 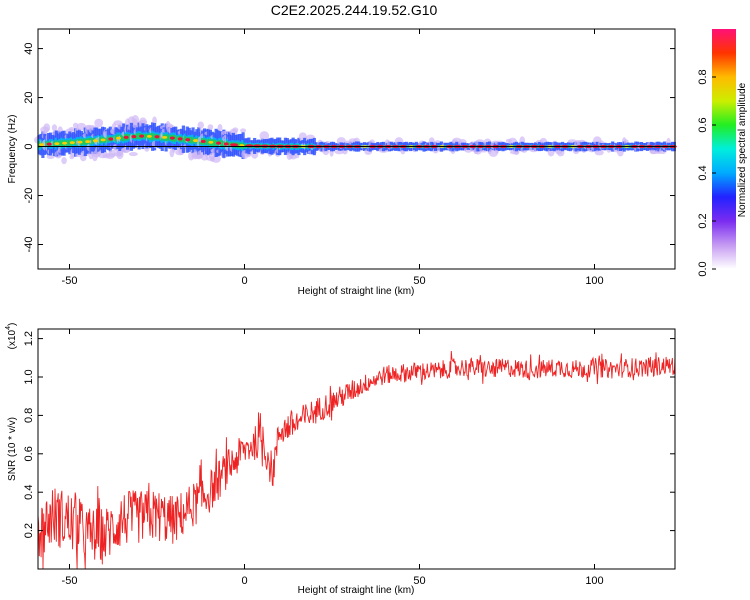 What do you see at coordinates (419, 281) in the screenshot?
I see `x-tick-label: 50` at bounding box center [419, 281].